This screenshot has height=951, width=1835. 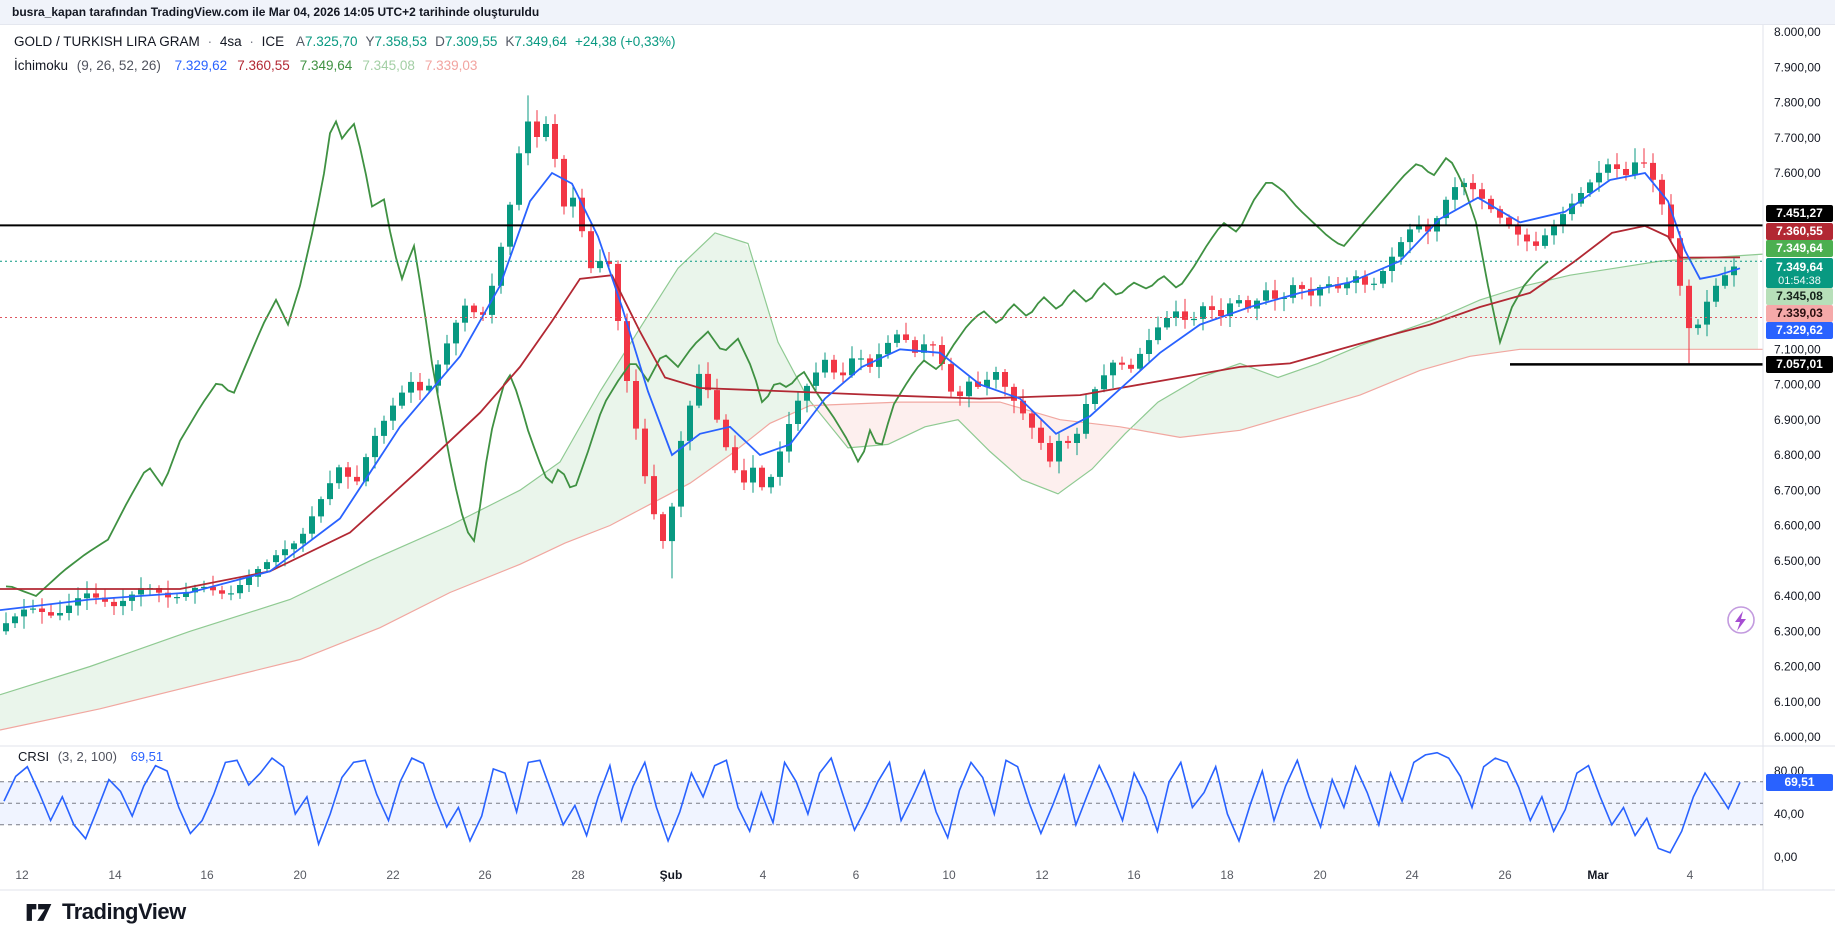 What do you see at coordinates (1799, 313) in the screenshot?
I see `price-badge-senkou-b: 7.339,03` at bounding box center [1799, 313].